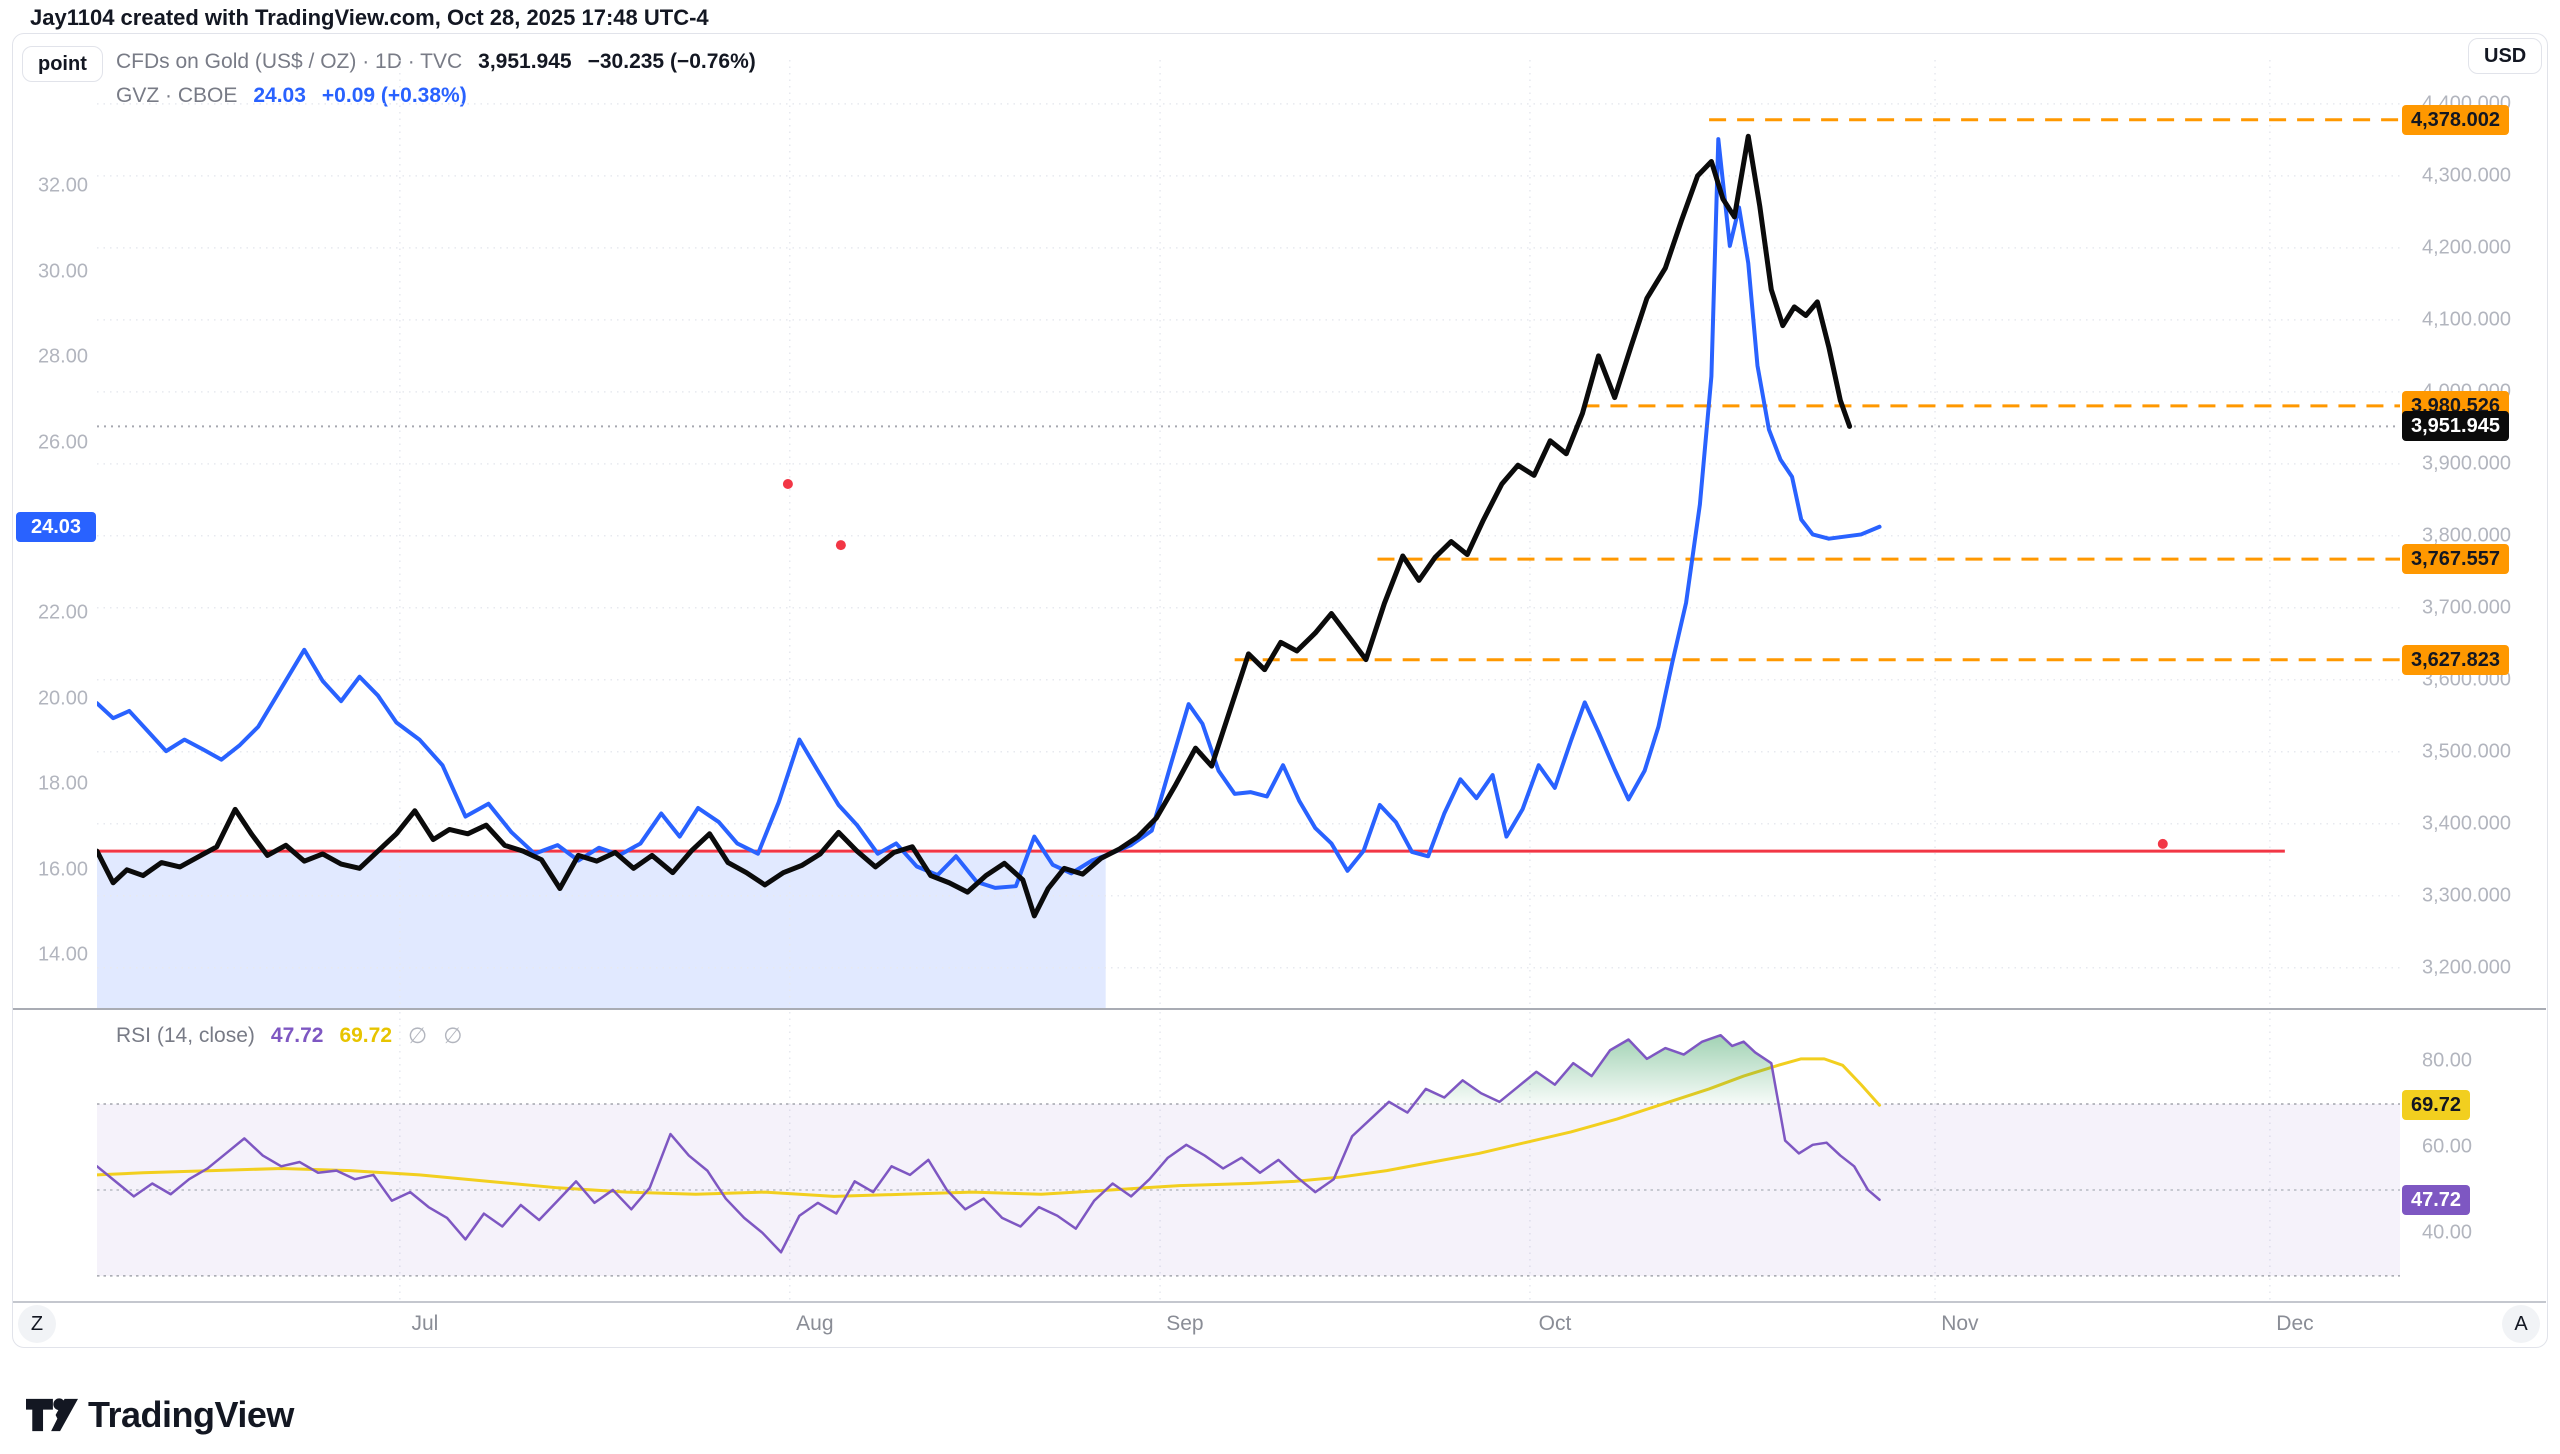 This screenshot has height=1454, width=2560. Describe the element at coordinates (62, 612) in the screenshot. I see `left-axis-tick: 22.00` at that location.